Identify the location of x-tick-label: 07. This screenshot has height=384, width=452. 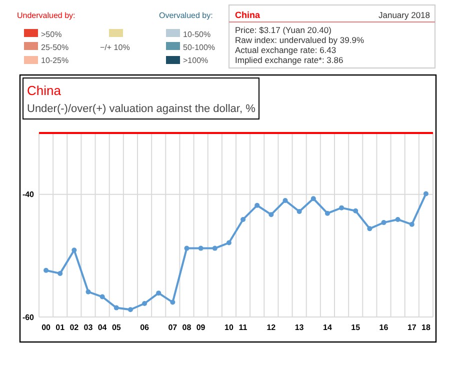
(173, 327).